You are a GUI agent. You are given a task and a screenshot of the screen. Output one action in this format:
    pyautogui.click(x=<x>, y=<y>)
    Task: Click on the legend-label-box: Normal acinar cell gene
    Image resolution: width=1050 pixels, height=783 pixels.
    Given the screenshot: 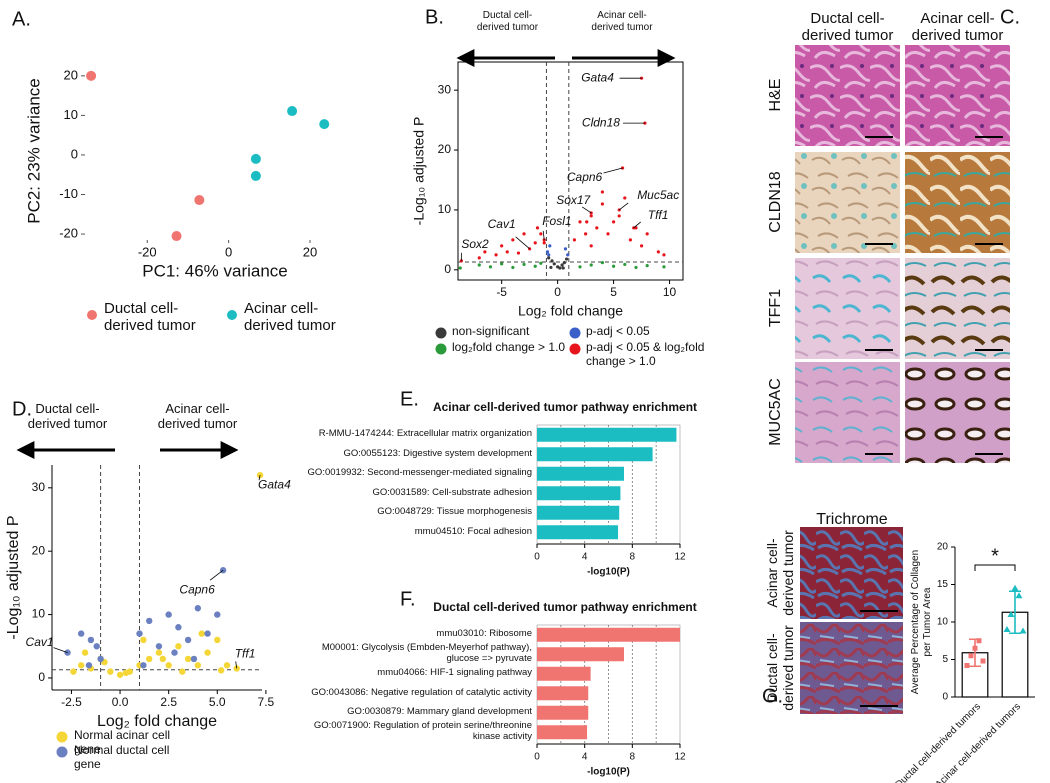 What is the action you would take?
    pyautogui.click(x=122, y=742)
    